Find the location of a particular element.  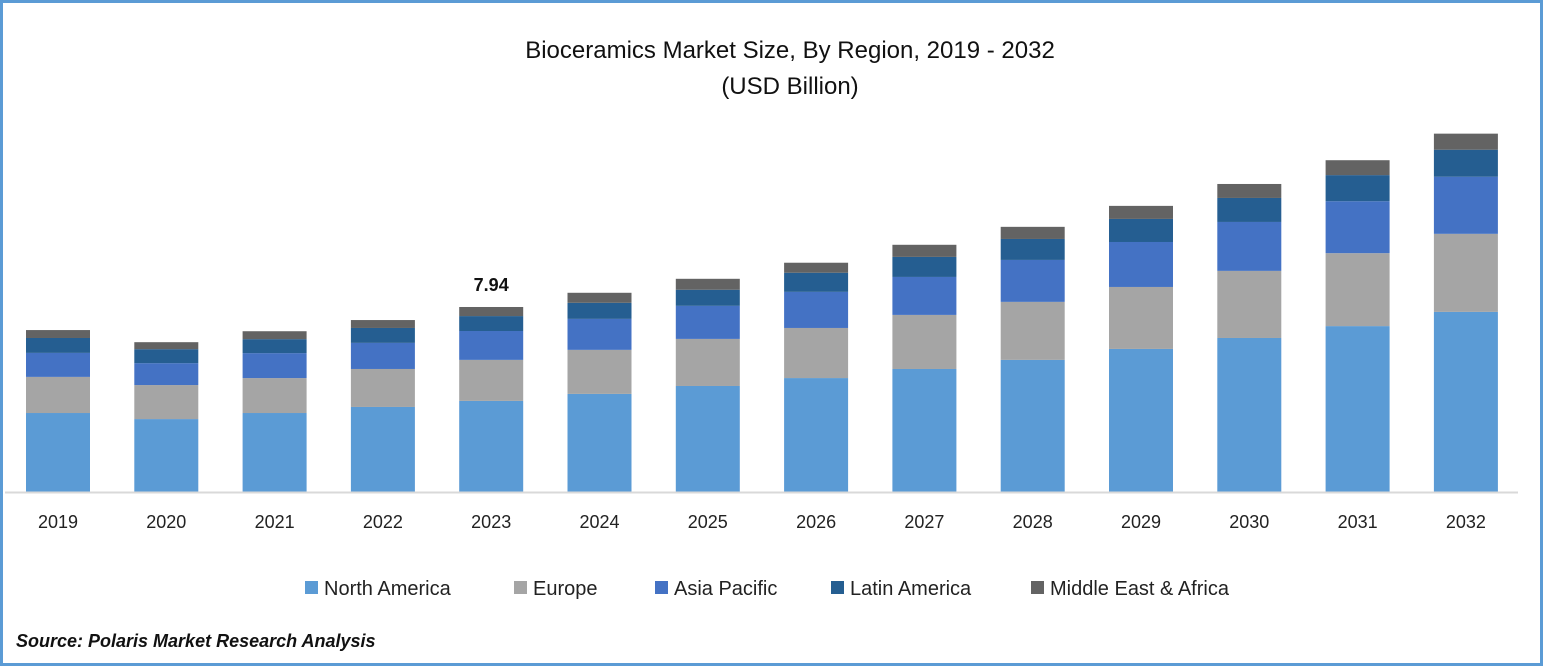

legend-label: Middle East & Africa is located at coordinates (1140, 589).